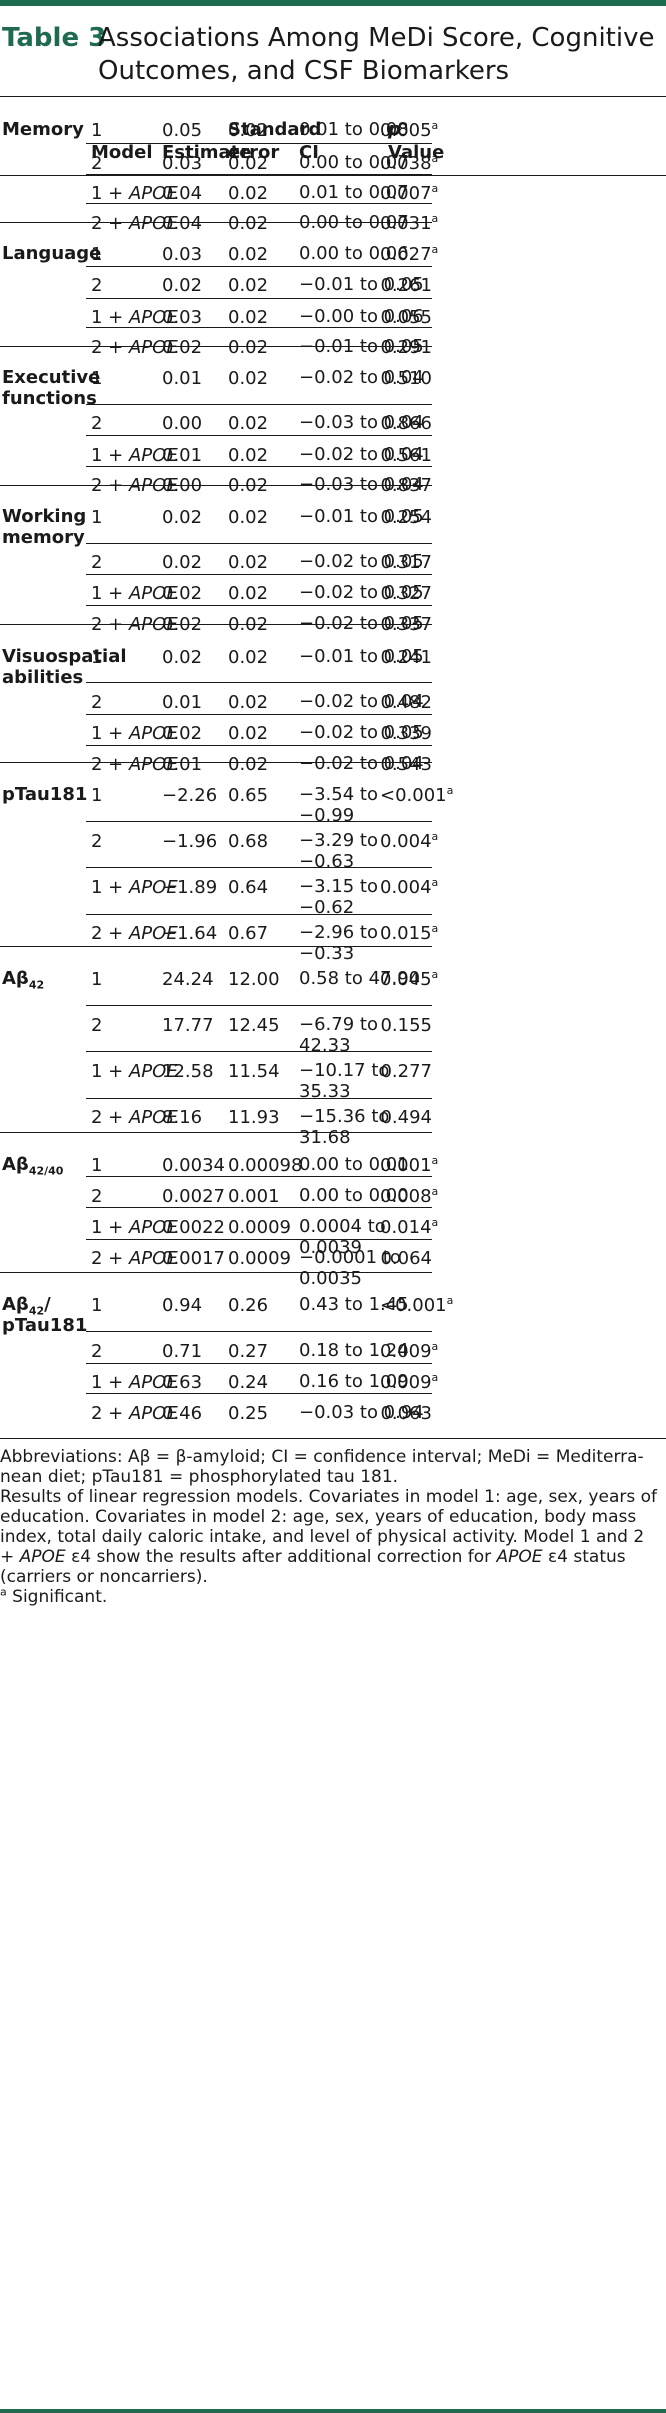 This screenshot has height=2413, width=666. What do you see at coordinates (354, 129) in the screenshot?
I see `ci-cell: 0.01 to 0.08` at bounding box center [354, 129].